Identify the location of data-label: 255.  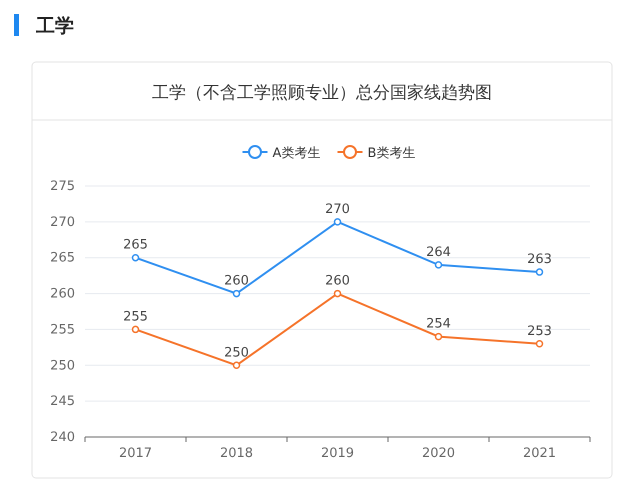
(135, 316).